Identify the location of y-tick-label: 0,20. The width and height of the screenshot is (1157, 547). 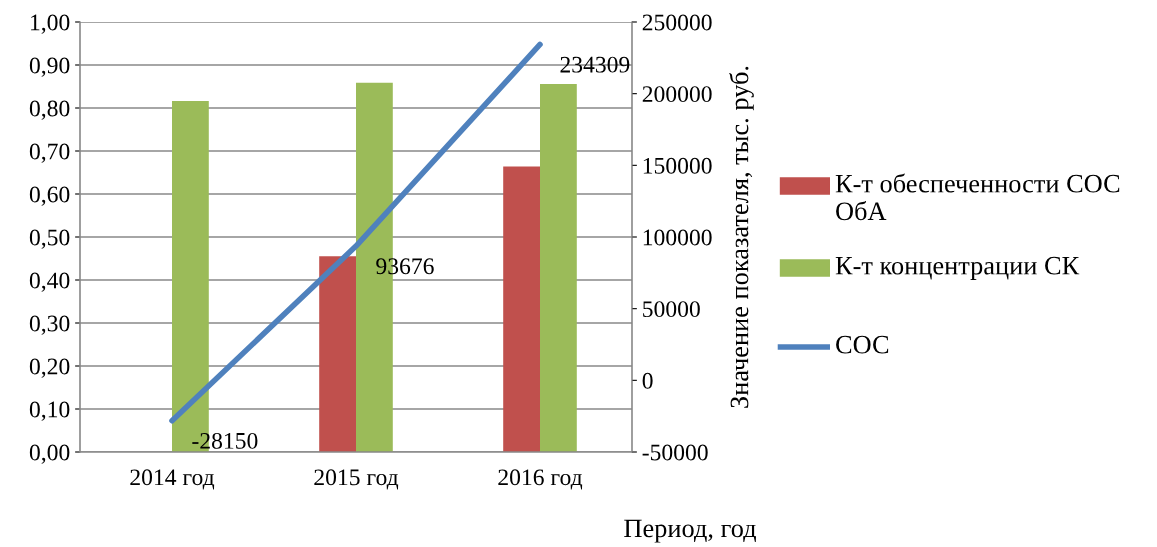
(49, 368).